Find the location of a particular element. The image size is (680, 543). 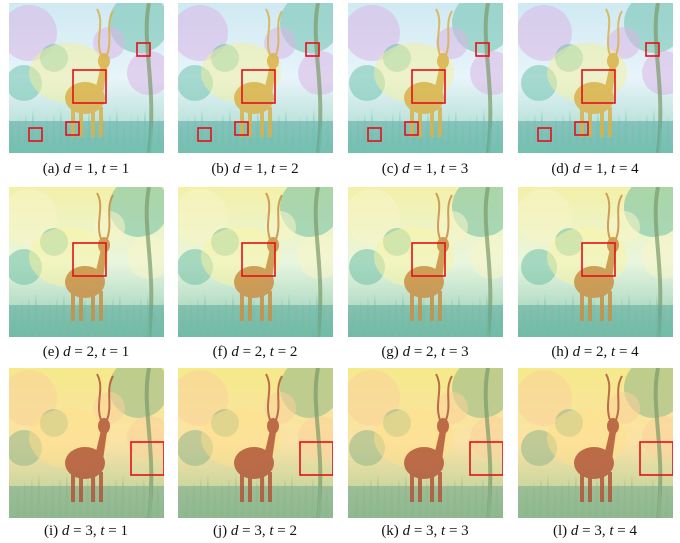

panel-i is located at coordinates (86, 443).